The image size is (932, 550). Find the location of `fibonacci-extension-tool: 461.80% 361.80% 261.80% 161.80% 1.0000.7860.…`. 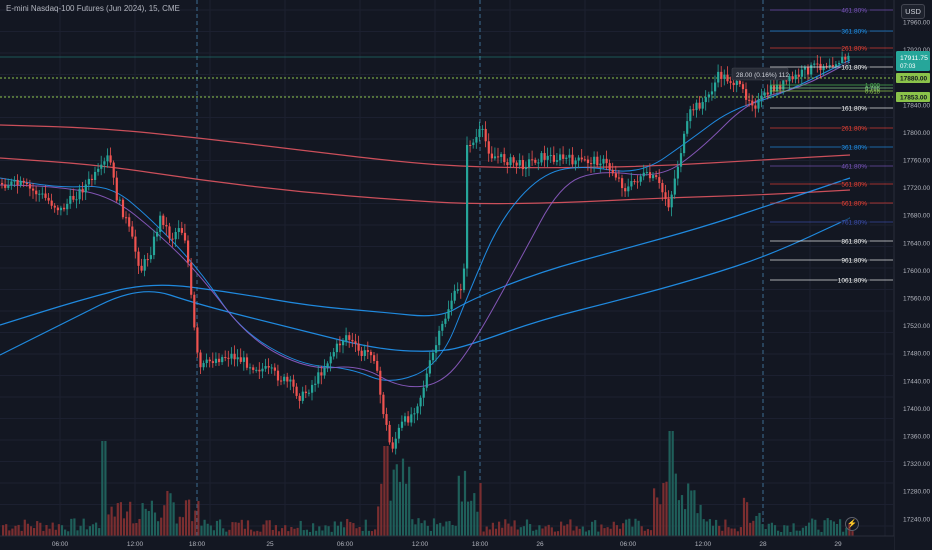

fibonacci-extension-tool: 461.80% 361.80% 261.80% 161.80% 1.0000.7860.… is located at coordinates (812, 145).